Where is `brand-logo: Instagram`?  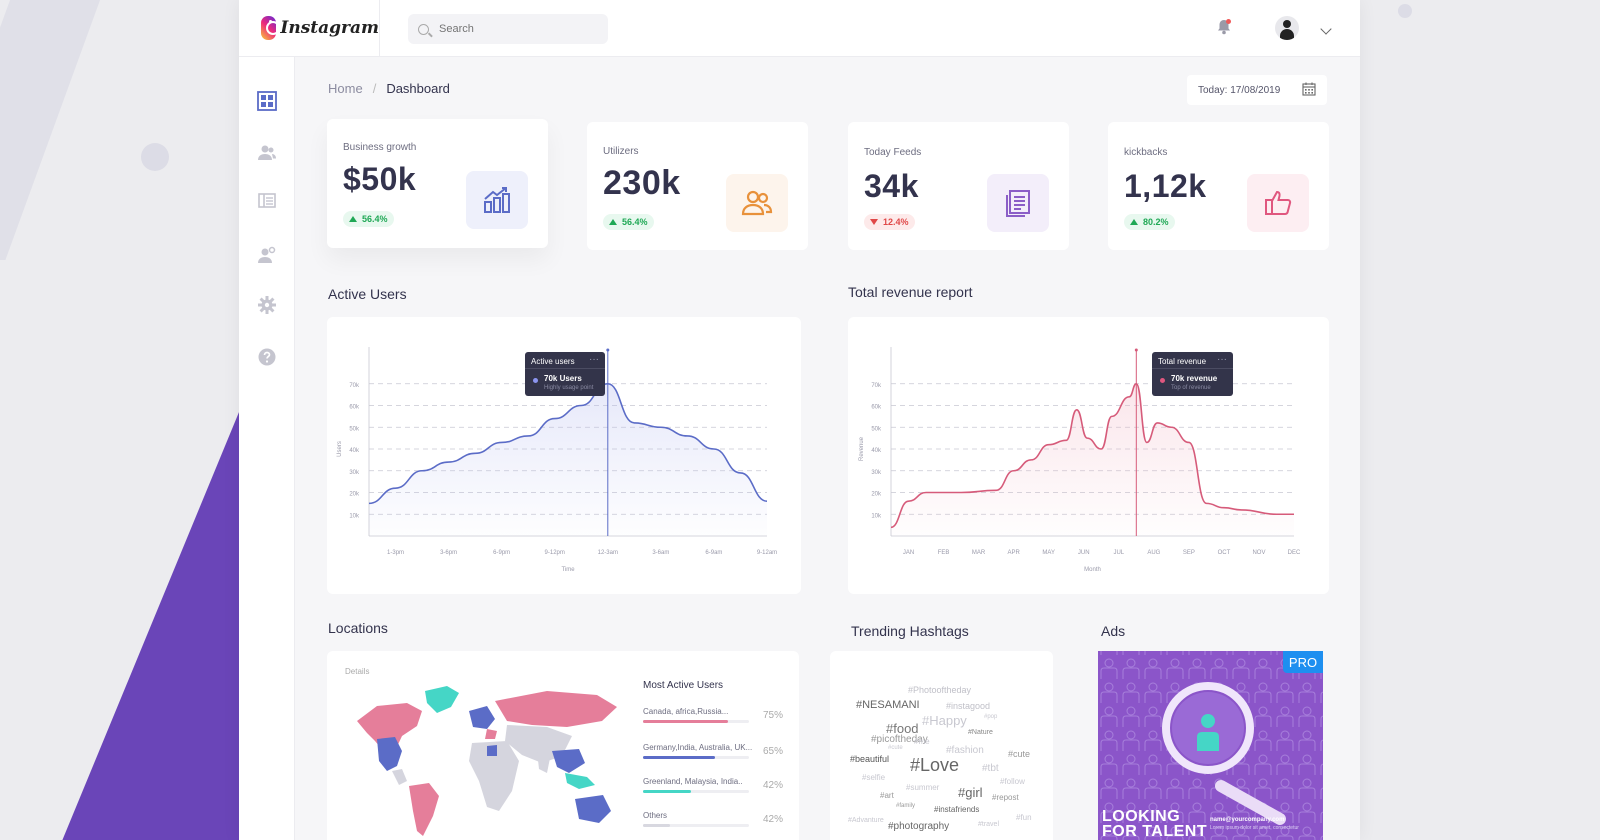 brand-logo: Instagram is located at coordinates (309, 28).